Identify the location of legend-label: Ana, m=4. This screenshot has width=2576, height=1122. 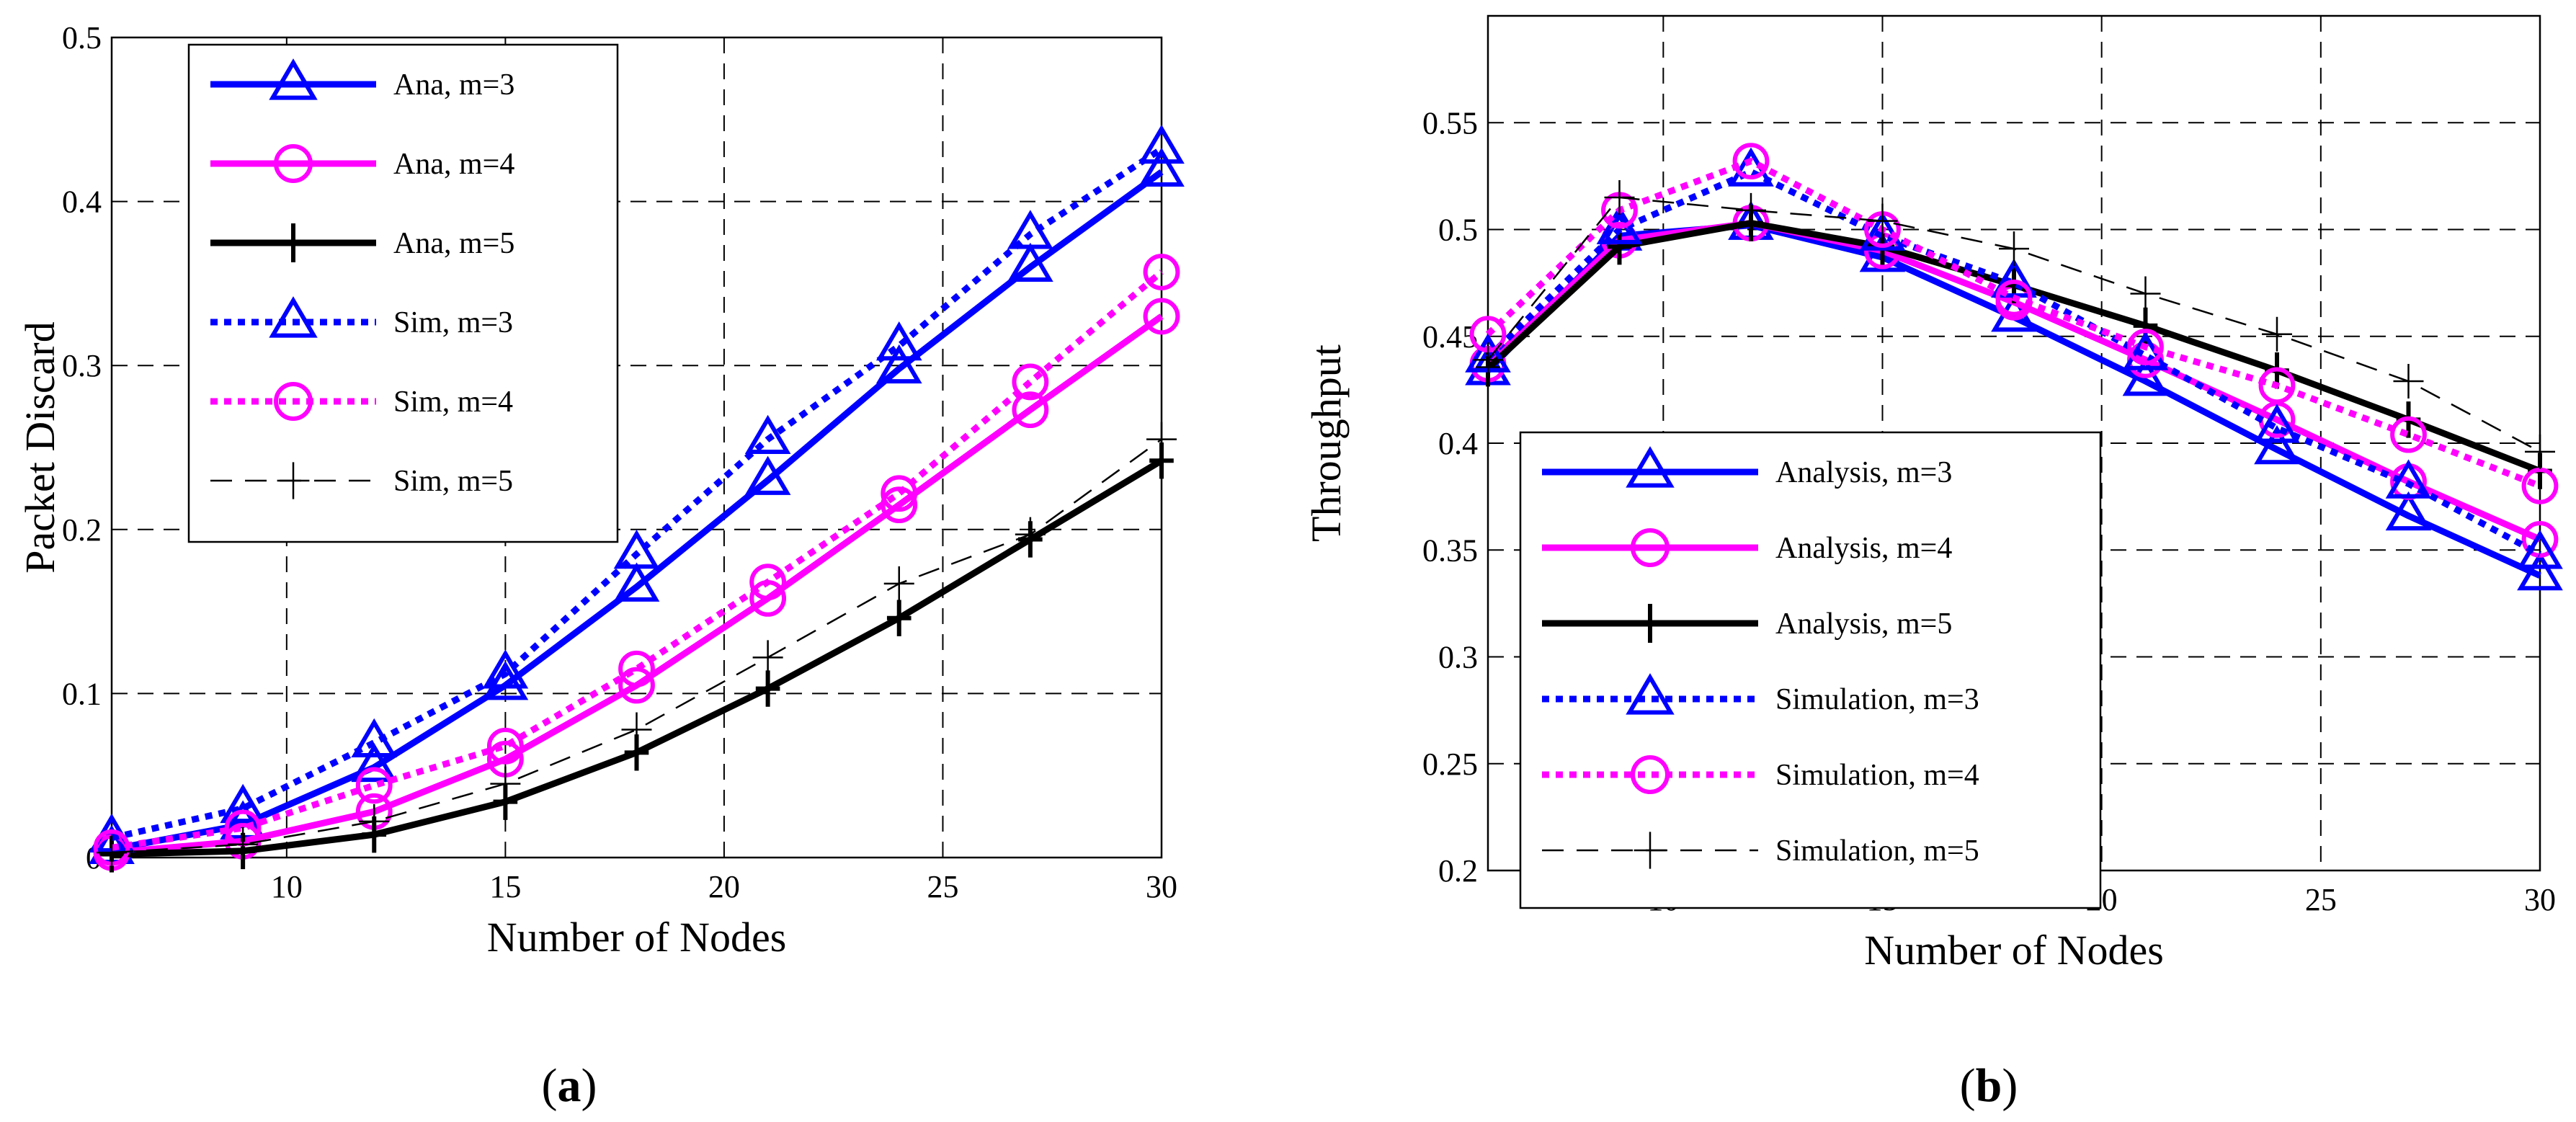
(453, 164).